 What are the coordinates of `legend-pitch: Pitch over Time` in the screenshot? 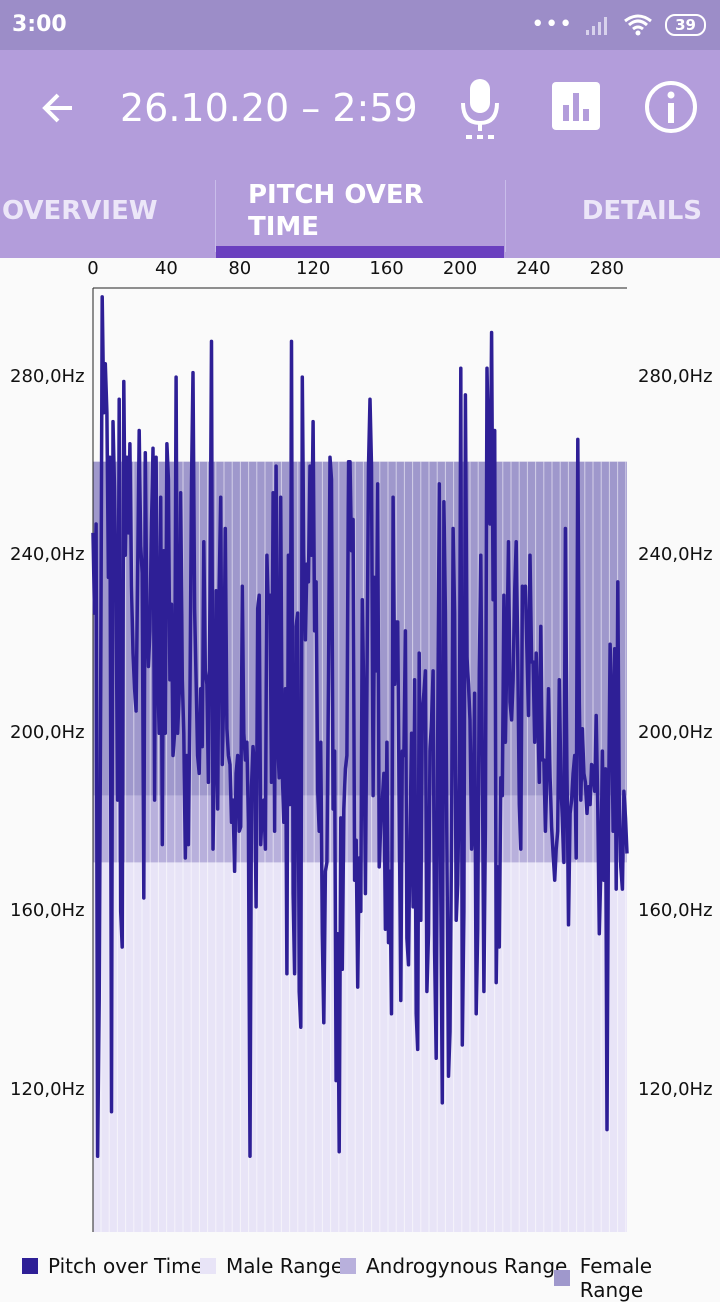 It's located at (112, 1266).